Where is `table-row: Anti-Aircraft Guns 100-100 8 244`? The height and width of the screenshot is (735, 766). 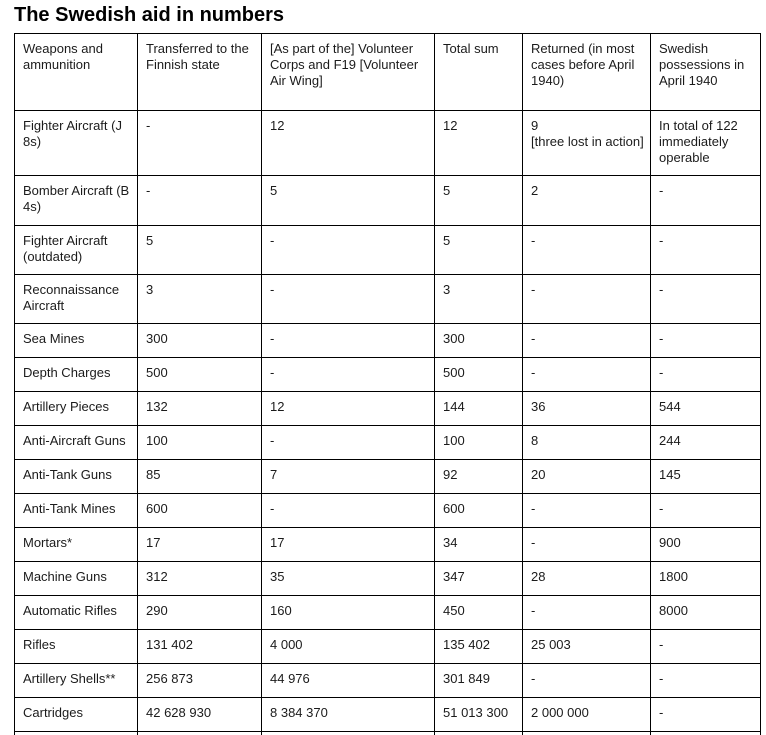
table-row: Anti-Aircraft Guns 100-100 8 244 is located at coordinates (387, 442).